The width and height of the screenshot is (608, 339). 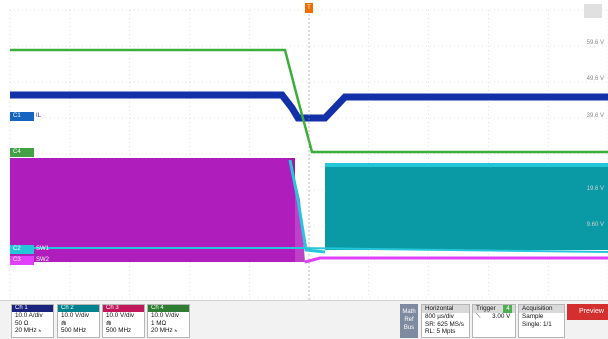 What do you see at coordinates (541, 309) in the screenshot?
I see `acquisition-title: Acquisition` at bounding box center [541, 309].